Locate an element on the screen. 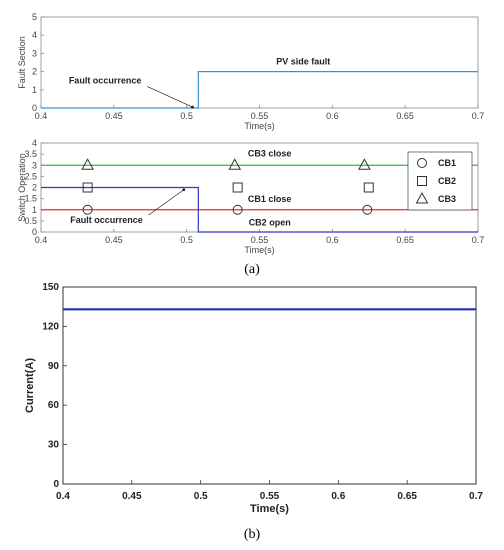  y-tick-label: 2.5 is located at coordinates (30, 176).